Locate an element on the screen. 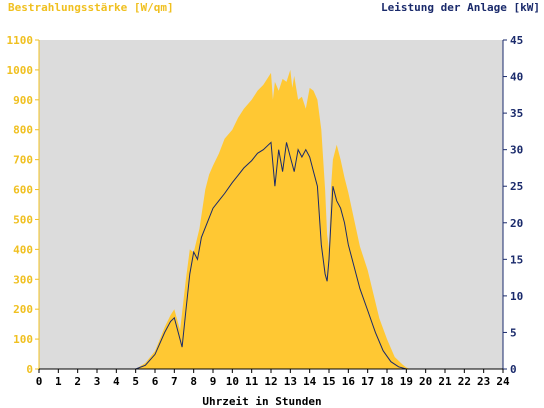 This screenshot has height=408, width=544. left-tick-label: 500 is located at coordinates (23, 219).